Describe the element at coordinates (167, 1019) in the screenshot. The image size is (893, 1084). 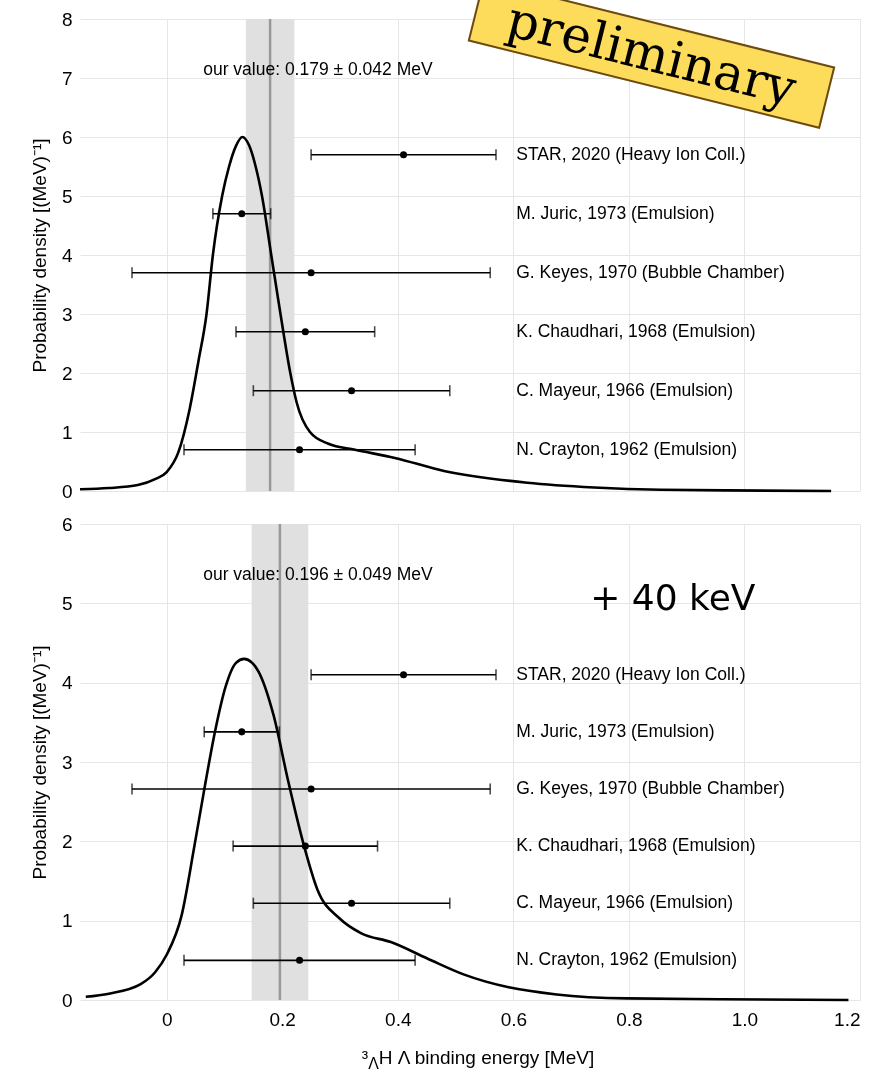
I see `x-tick-label: 0` at that location.